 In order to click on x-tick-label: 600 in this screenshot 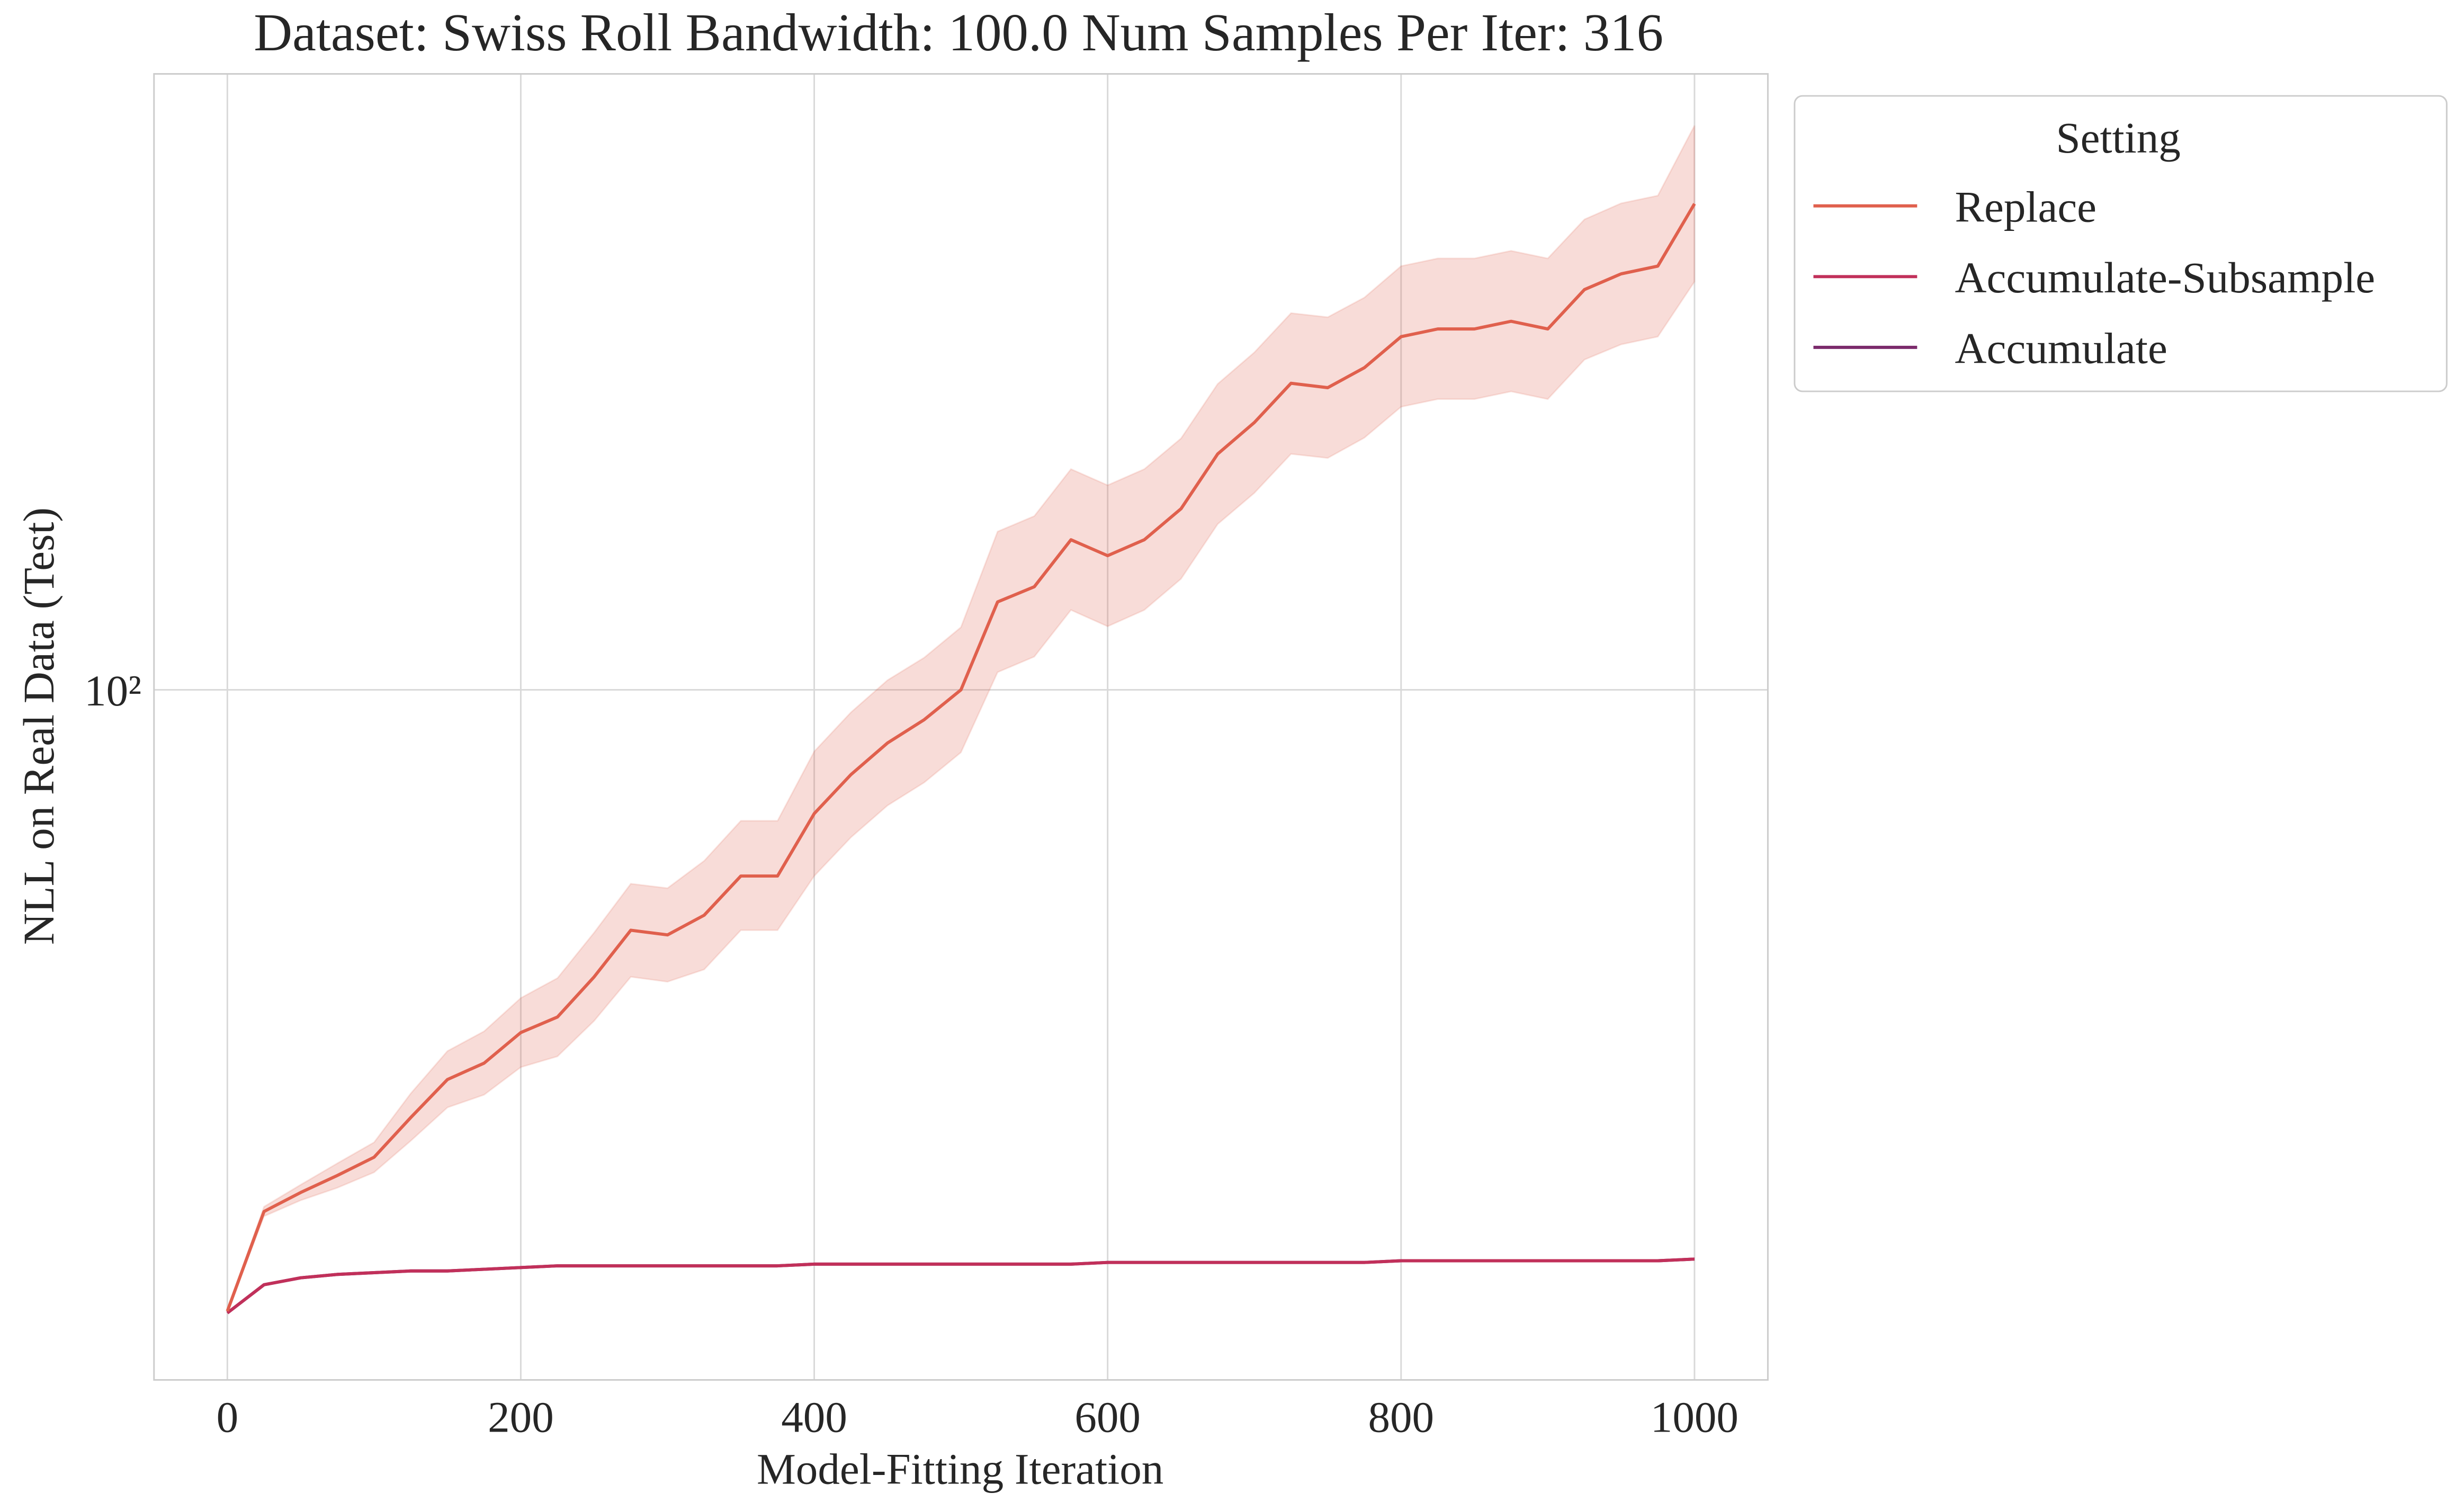, I will do `click(1107, 1417)`.